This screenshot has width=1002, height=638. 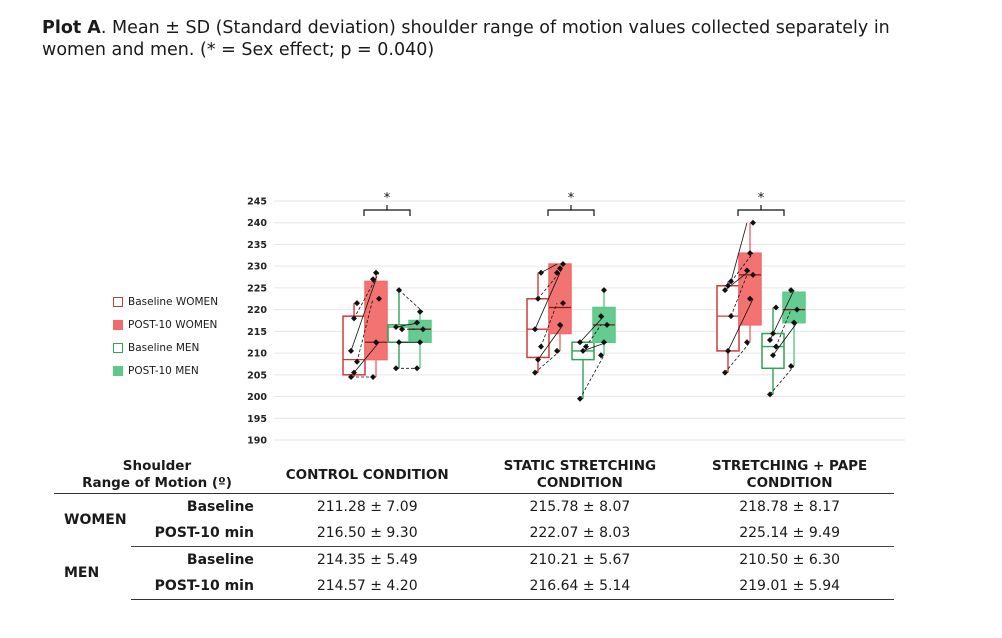 I want to click on legend-label: POST-10 MEN, so click(x=163, y=370).